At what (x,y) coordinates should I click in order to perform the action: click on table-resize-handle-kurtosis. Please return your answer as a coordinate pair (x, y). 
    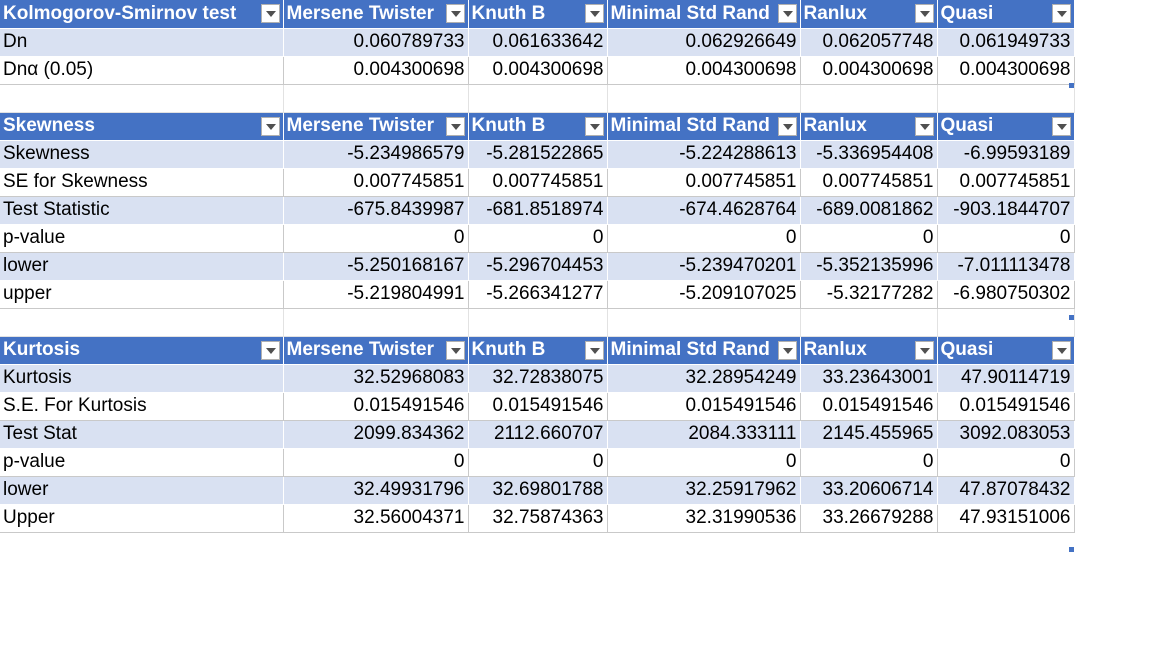
    Looking at the image, I should click on (1071, 549).